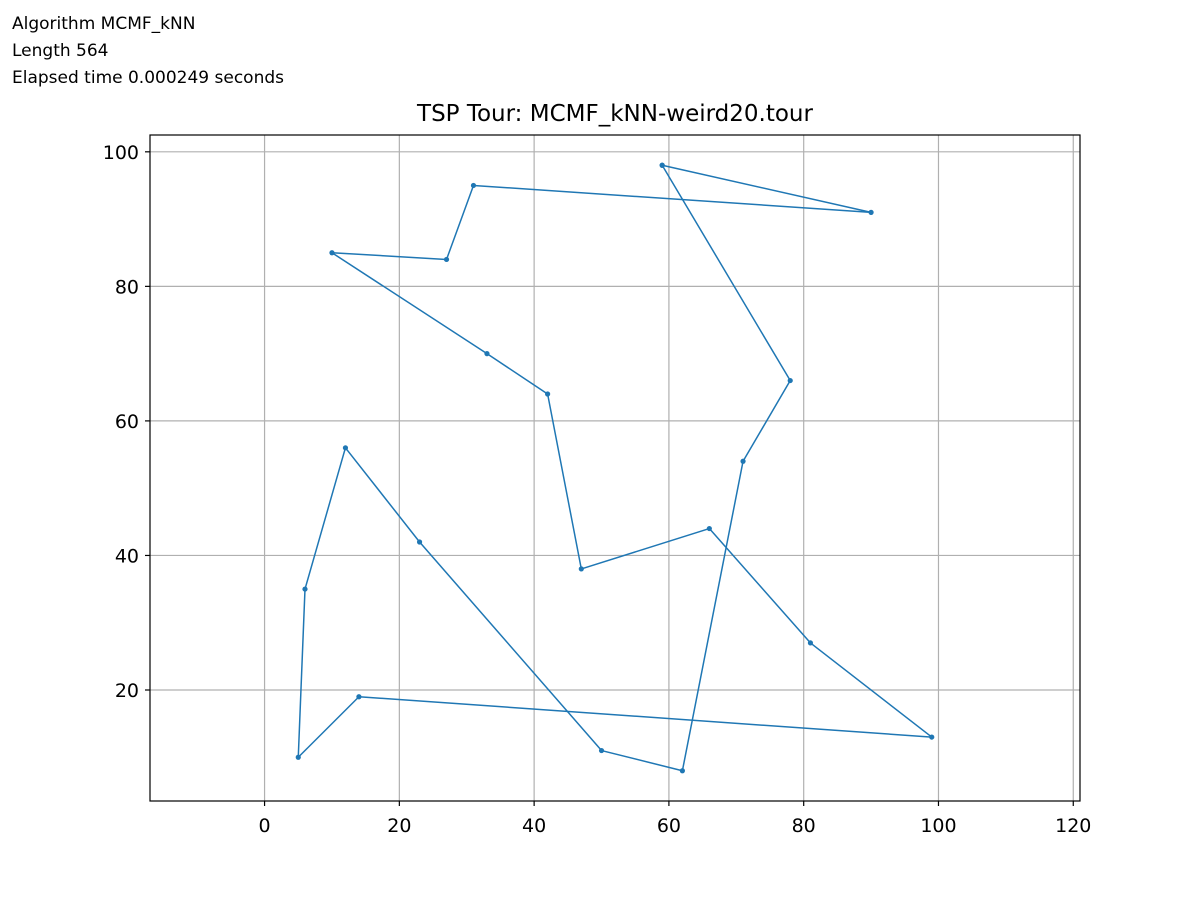 The height and width of the screenshot is (900, 1200). I want to click on algorithm-label: Algorithm MCMF_kNN, so click(104, 24).